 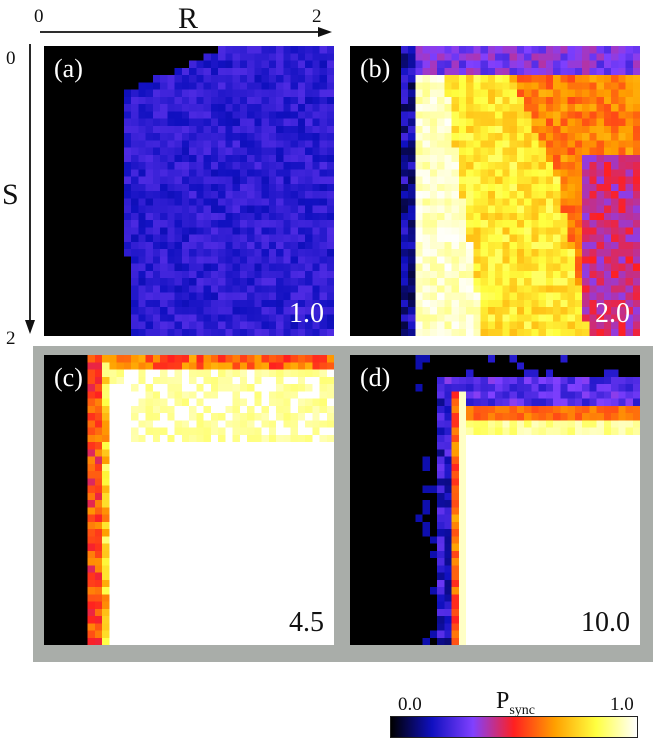 What do you see at coordinates (39, 16) in the screenshot?
I see `x-tick-min: 0` at bounding box center [39, 16].